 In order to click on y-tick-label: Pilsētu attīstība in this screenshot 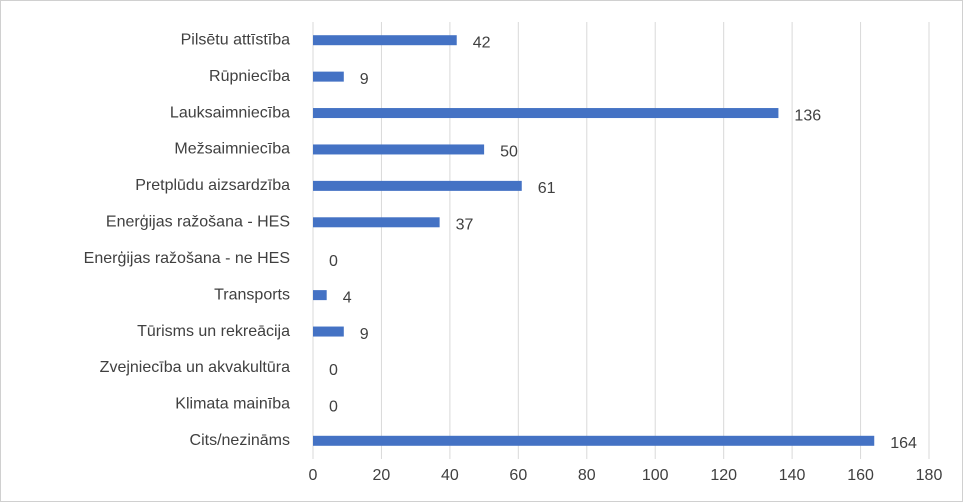, I will do `click(235, 39)`.